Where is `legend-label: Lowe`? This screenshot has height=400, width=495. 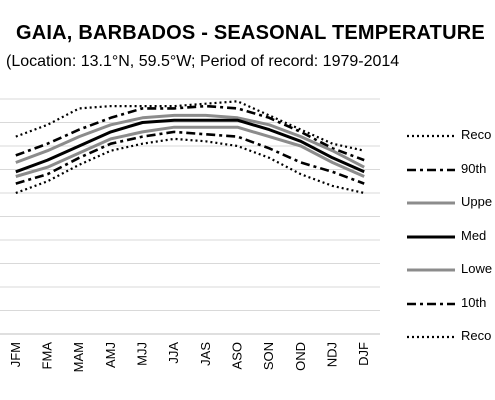
legend-label: Lowe is located at coordinates (477, 268).